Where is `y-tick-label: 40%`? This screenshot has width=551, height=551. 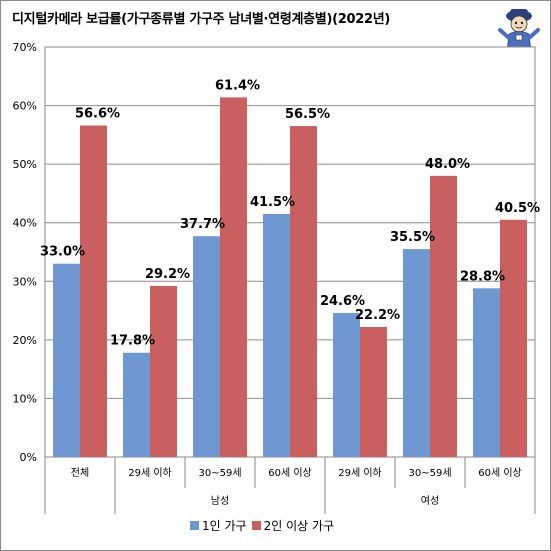 y-tick-label: 40% is located at coordinates (25, 223).